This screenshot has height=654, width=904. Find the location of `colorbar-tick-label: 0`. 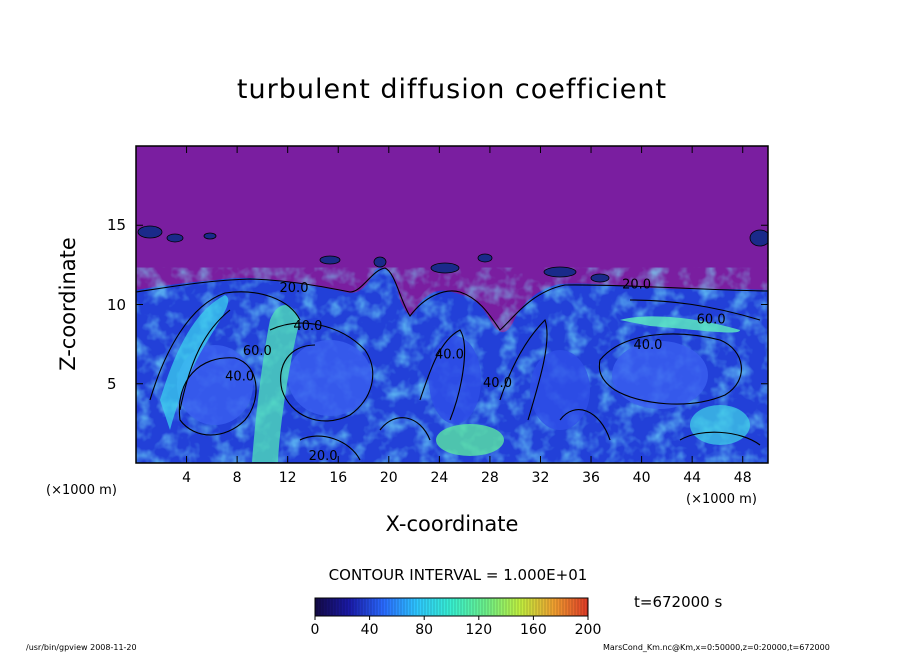

colorbar-tick-label: 0 is located at coordinates (315, 630).